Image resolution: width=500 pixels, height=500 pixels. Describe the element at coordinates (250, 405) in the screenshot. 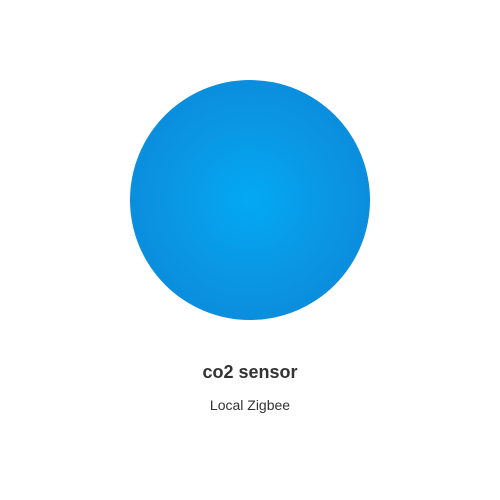

I see `device-integration: Local Zigbee` at that location.